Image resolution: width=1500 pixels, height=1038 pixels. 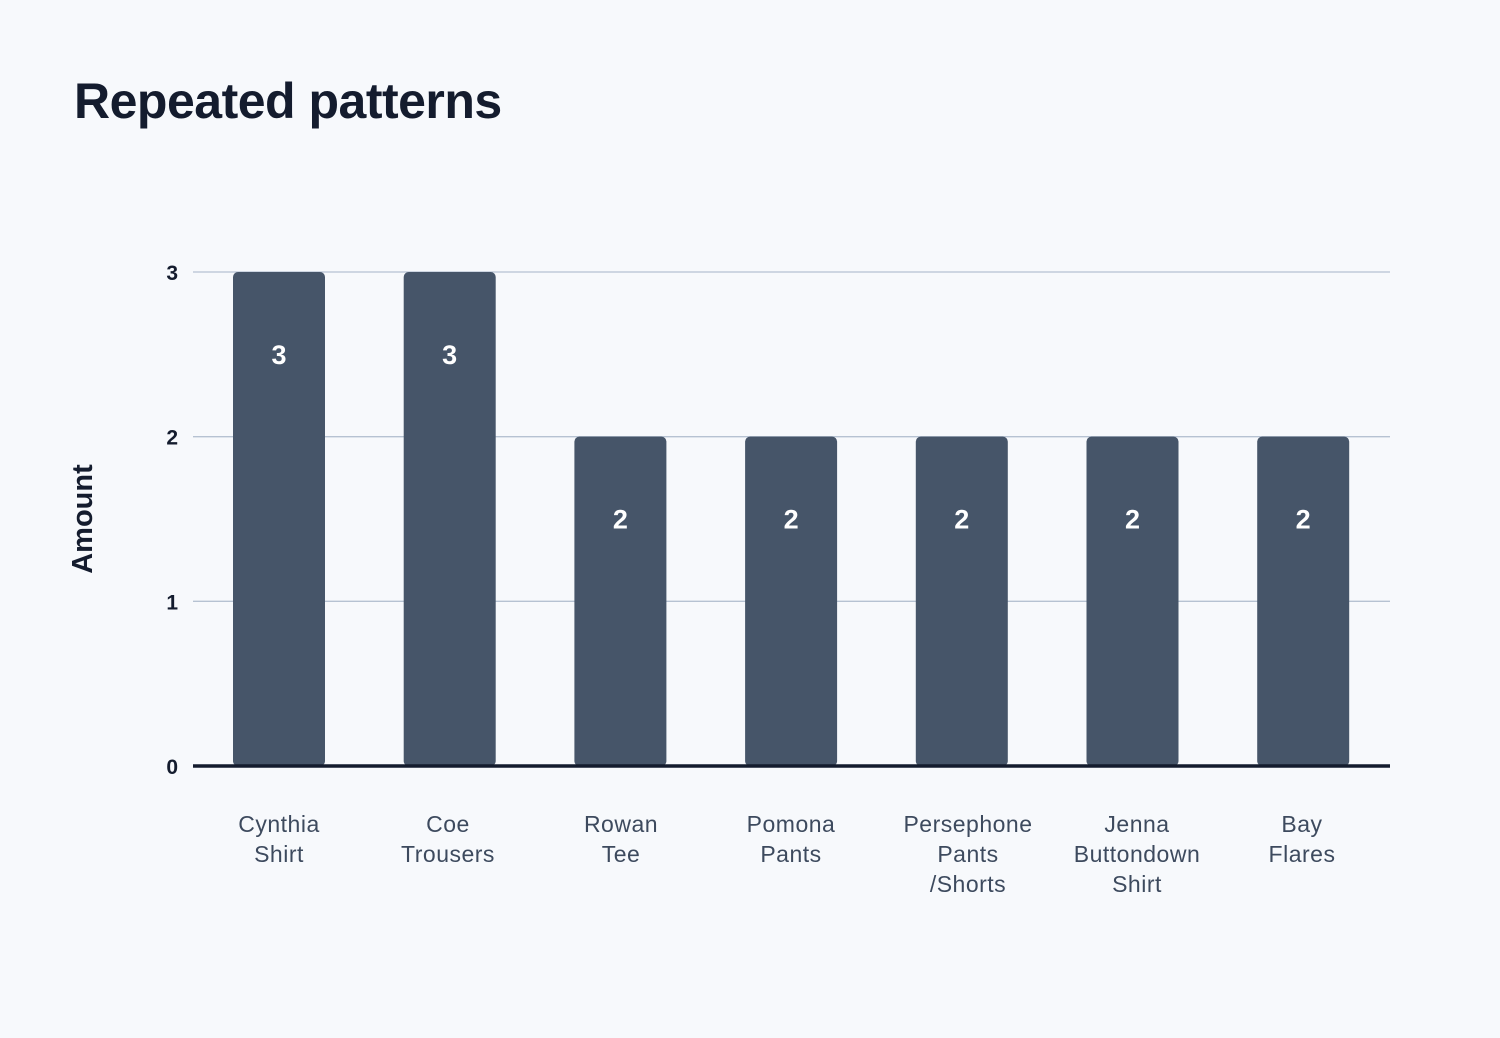 I want to click on x-tick-label: Flares, so click(x=1302, y=854).